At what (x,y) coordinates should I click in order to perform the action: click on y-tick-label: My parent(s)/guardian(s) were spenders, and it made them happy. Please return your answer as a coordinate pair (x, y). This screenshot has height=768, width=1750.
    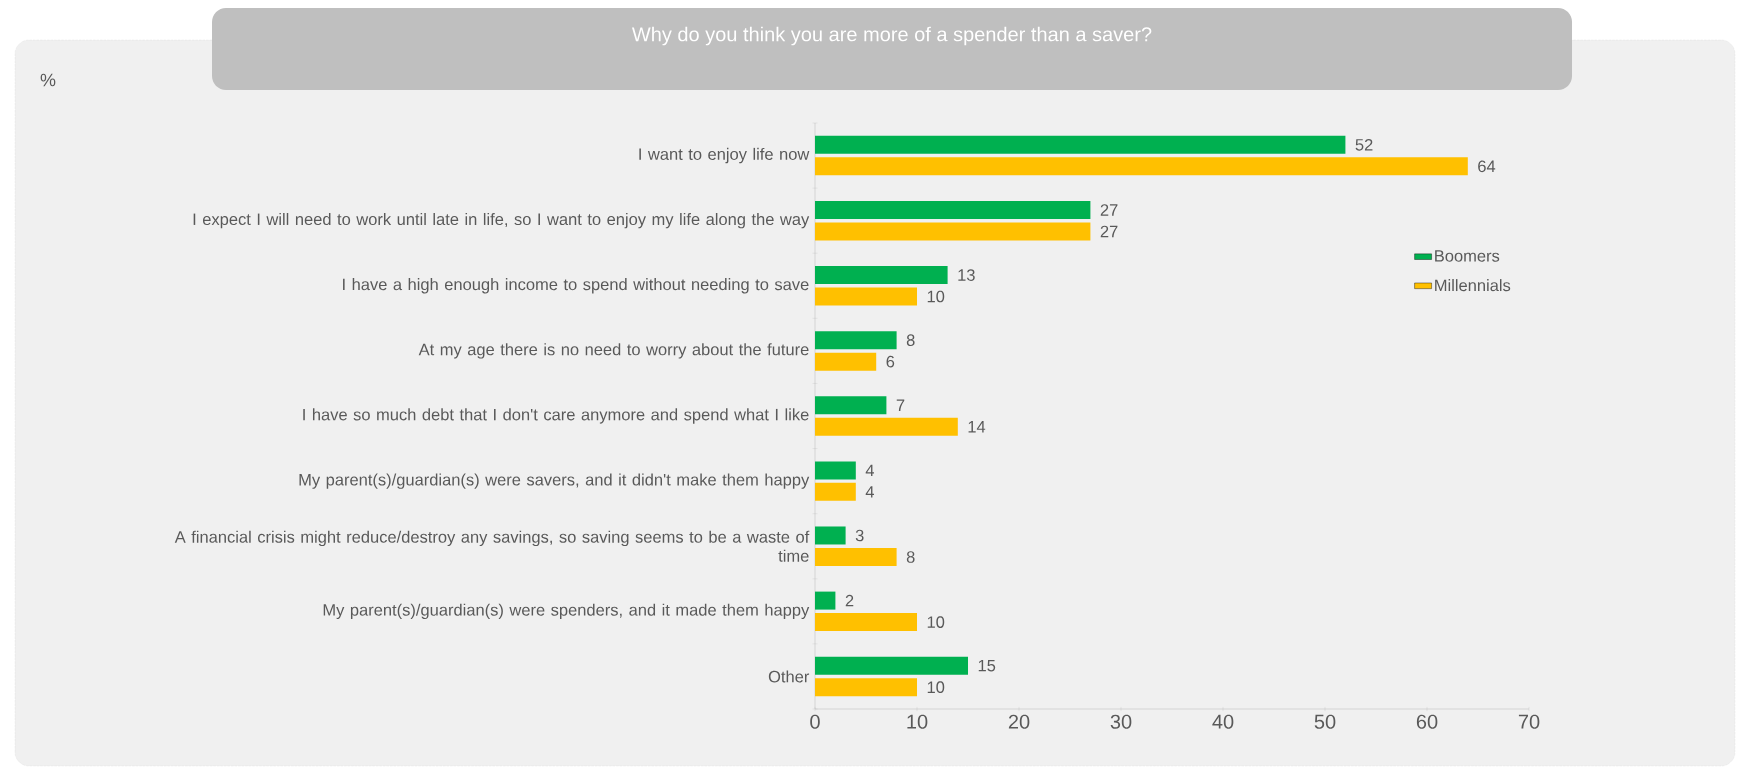
    Looking at the image, I should click on (566, 611).